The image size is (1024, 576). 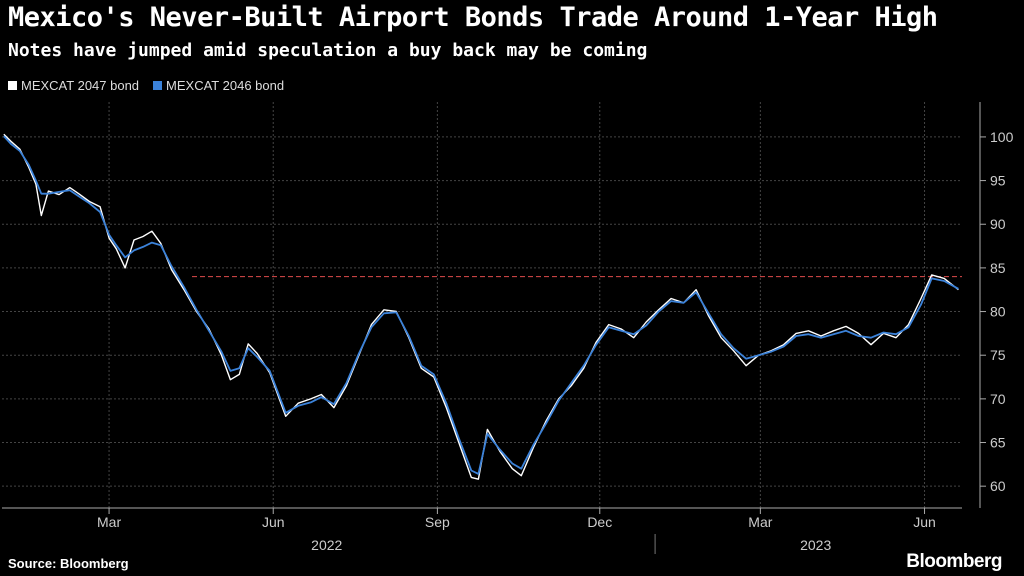 I want to click on y-tick-label: 100, so click(x=1002, y=137).